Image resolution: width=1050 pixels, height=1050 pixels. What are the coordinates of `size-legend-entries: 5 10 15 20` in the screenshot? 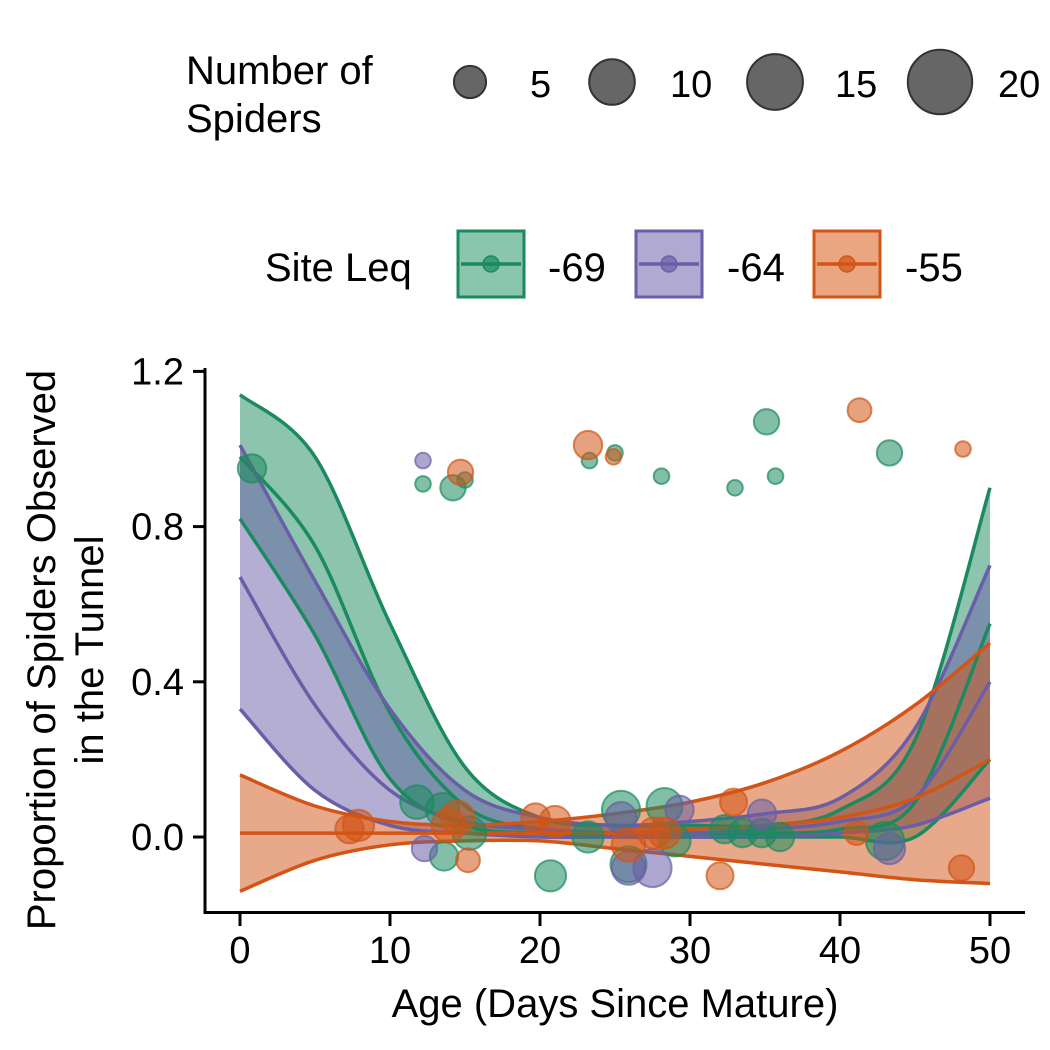 It's located at (746, 82).